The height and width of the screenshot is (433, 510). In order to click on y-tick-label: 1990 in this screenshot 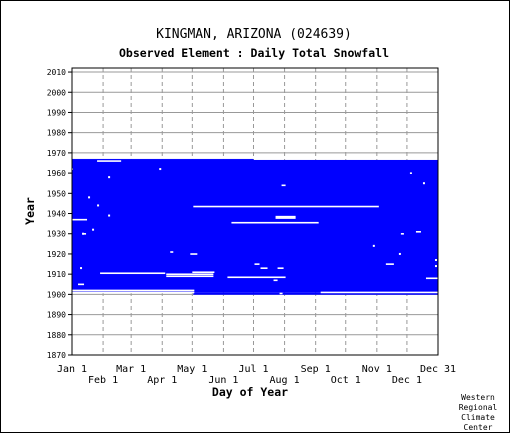, I will do `click(56, 112)`.